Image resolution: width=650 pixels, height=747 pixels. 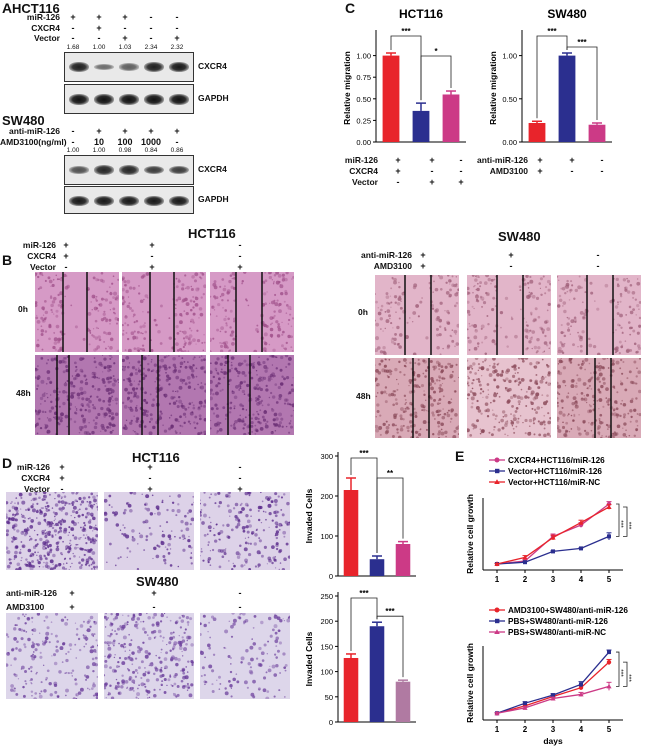 What do you see at coordinates (502, 160) in the screenshot?
I see `panel-c-sw480-label-anti: anti-miR-126` at bounding box center [502, 160].